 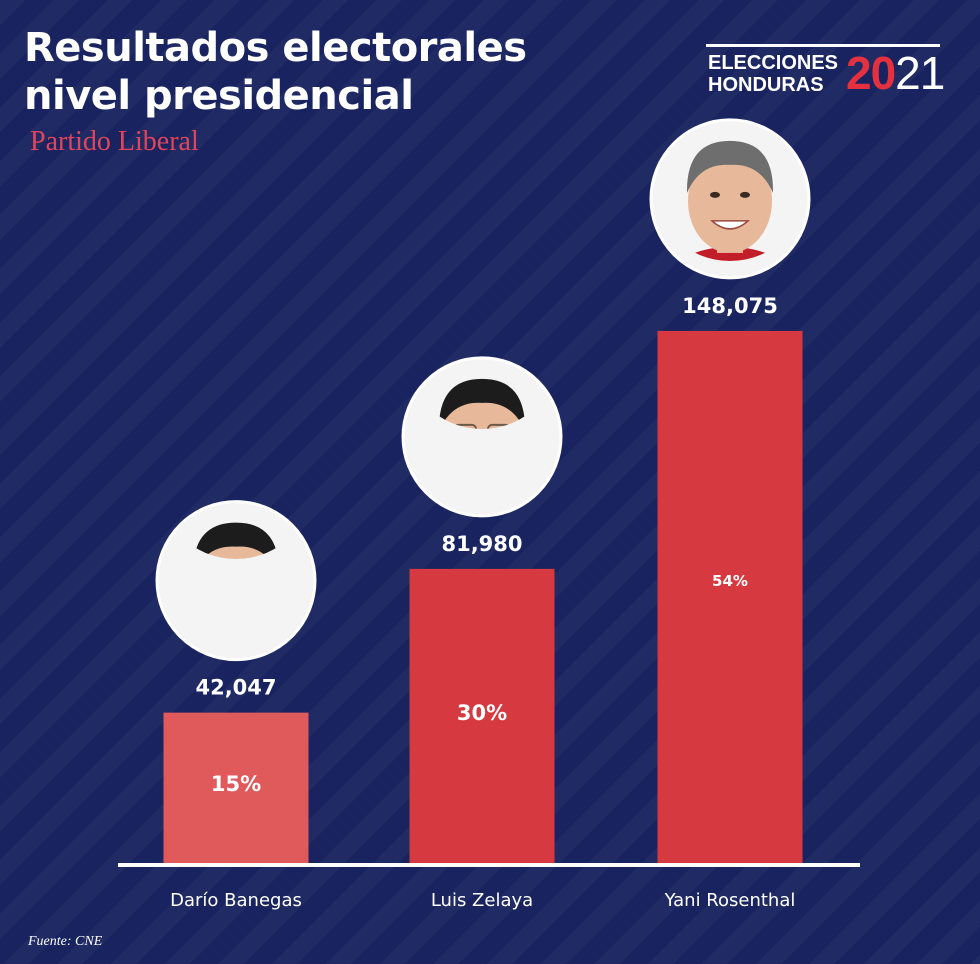 What do you see at coordinates (465, 426) in the screenshot?
I see `photo-luis-zelaya-glasses-left` at bounding box center [465, 426].